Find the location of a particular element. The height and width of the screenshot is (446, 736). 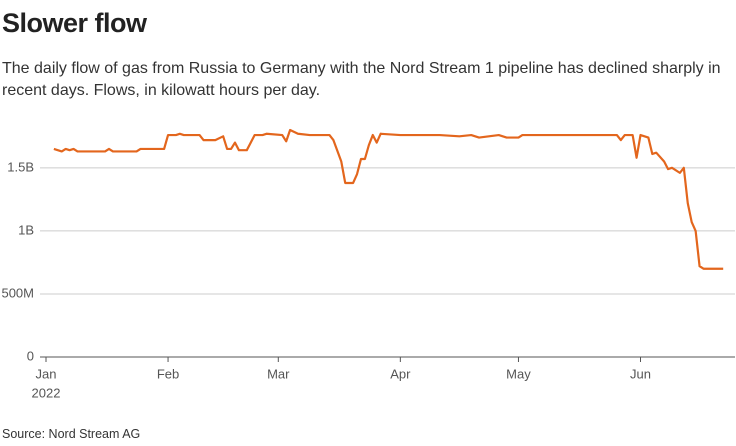

y-tick-label: 1B is located at coordinates (26, 229).